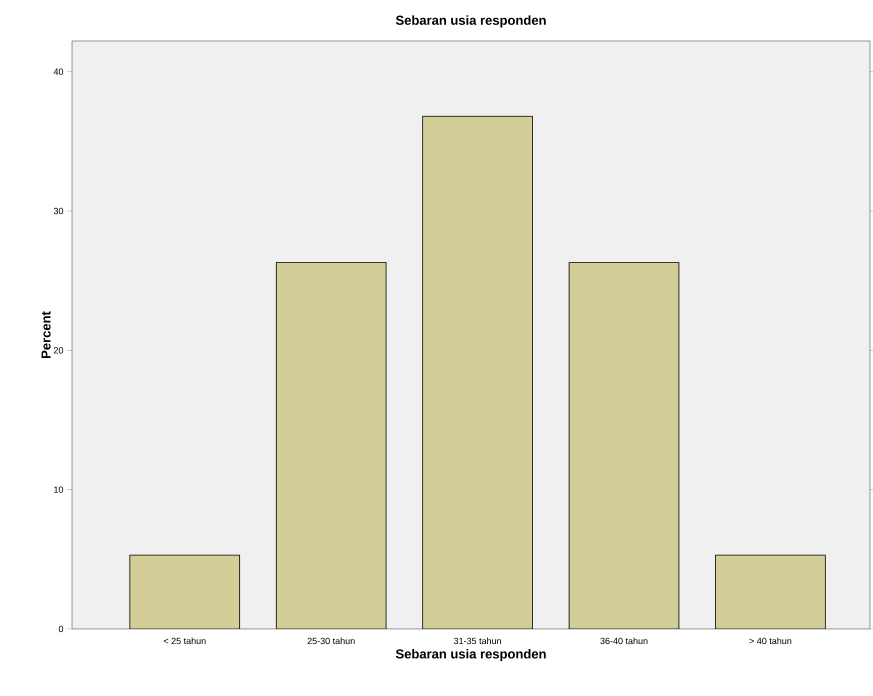  I want to click on x-tick-label: < 25 tahun, so click(185, 641).